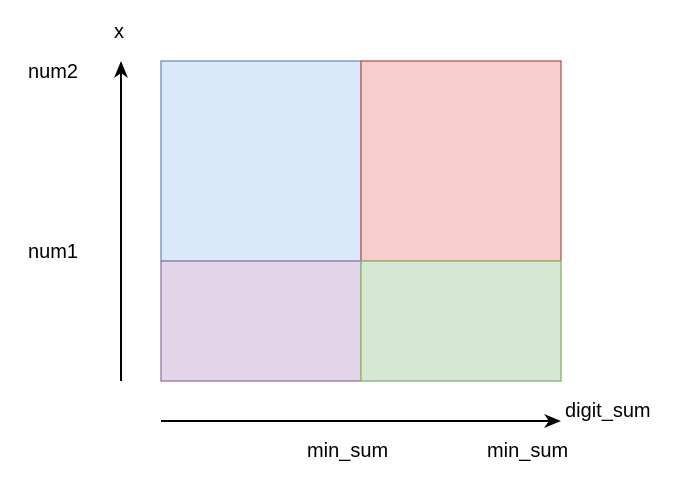  Describe the element at coordinates (461, 161) in the screenshot. I see `region-top-right` at that location.